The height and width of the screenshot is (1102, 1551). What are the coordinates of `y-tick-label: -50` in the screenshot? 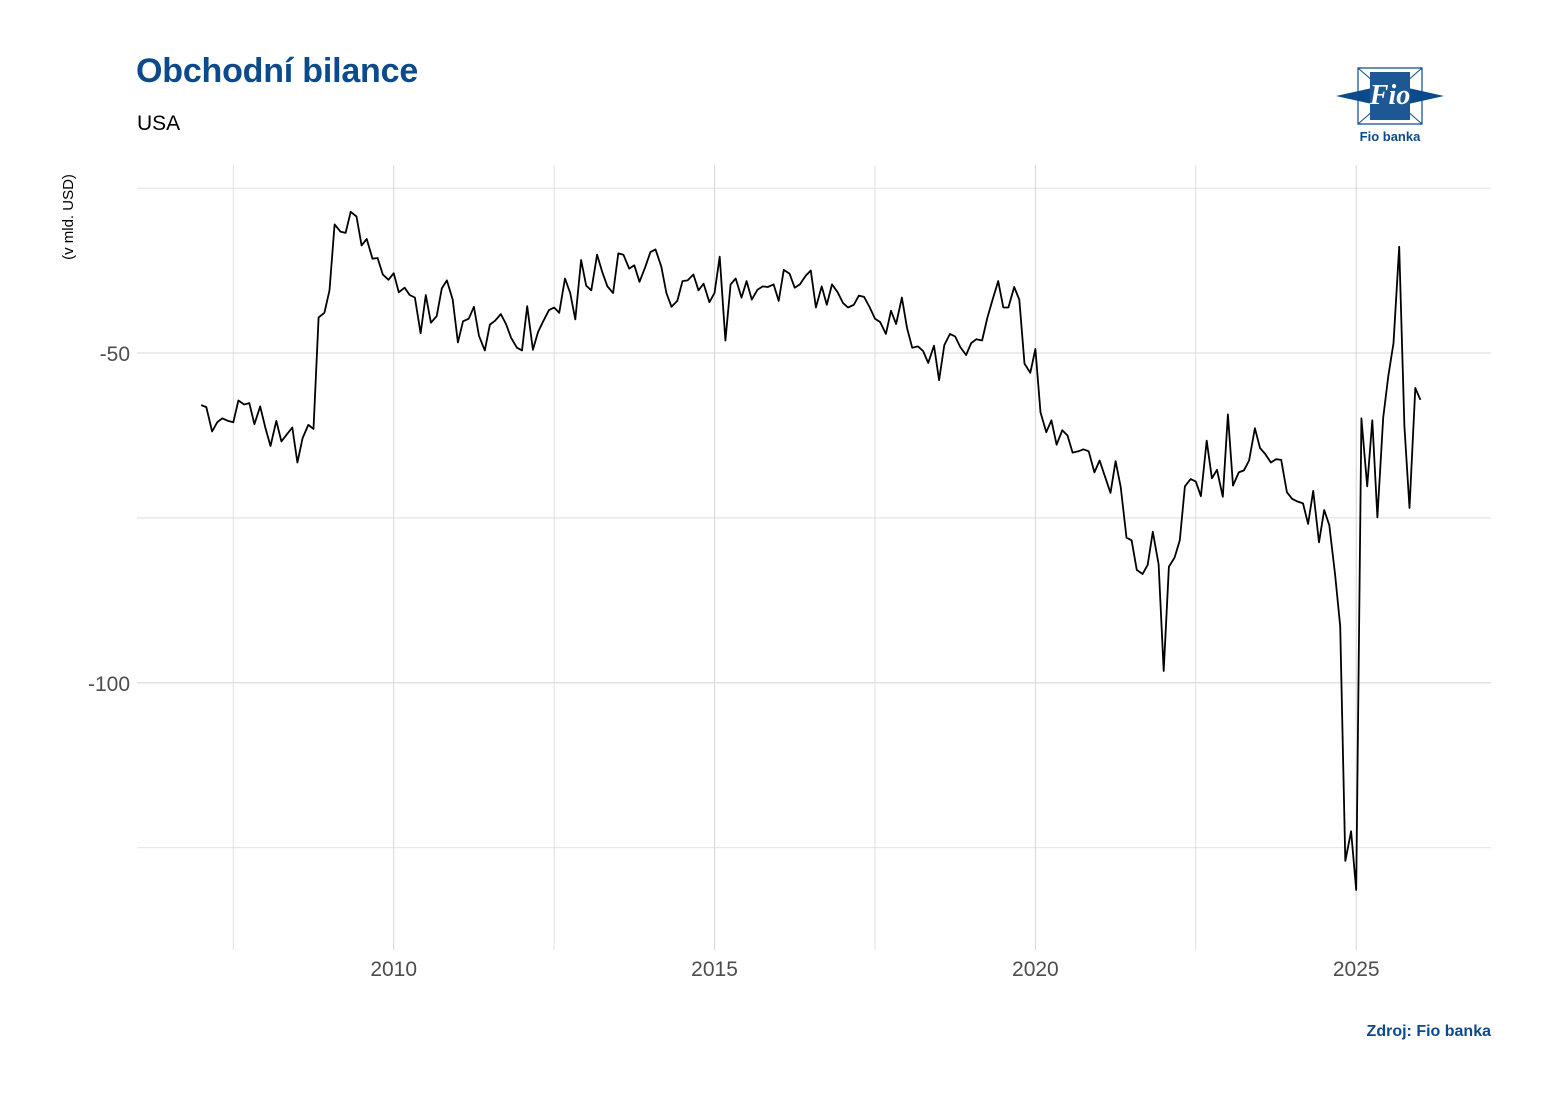 It's located at (115, 354).